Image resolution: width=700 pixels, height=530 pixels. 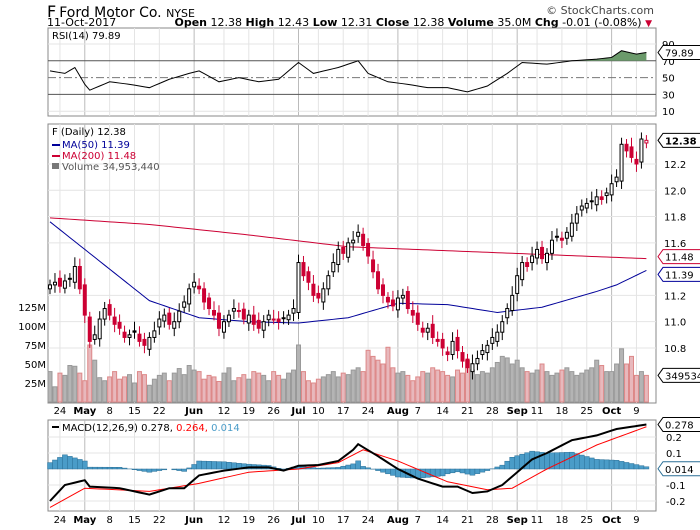 I want to click on volume-tick-label: 100M, so click(x=32, y=327).